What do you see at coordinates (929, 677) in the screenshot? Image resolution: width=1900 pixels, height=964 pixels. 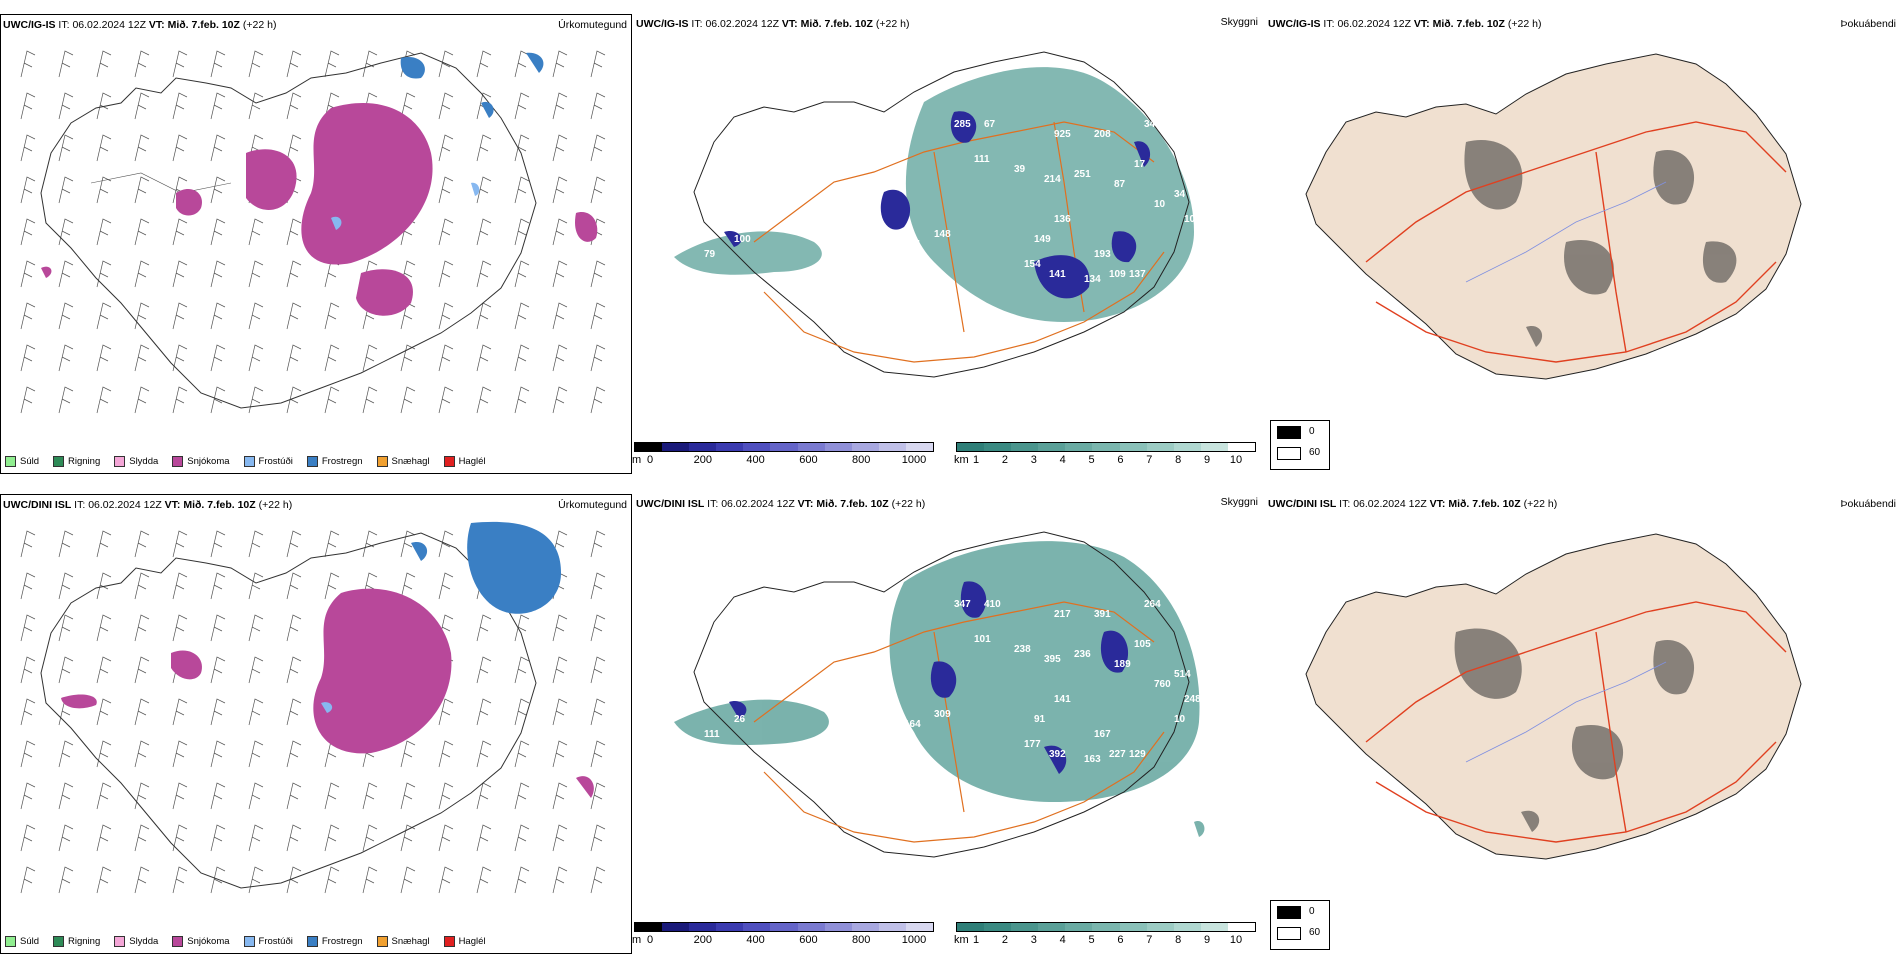 I see `cloud-base-areas` at bounding box center [929, 677].